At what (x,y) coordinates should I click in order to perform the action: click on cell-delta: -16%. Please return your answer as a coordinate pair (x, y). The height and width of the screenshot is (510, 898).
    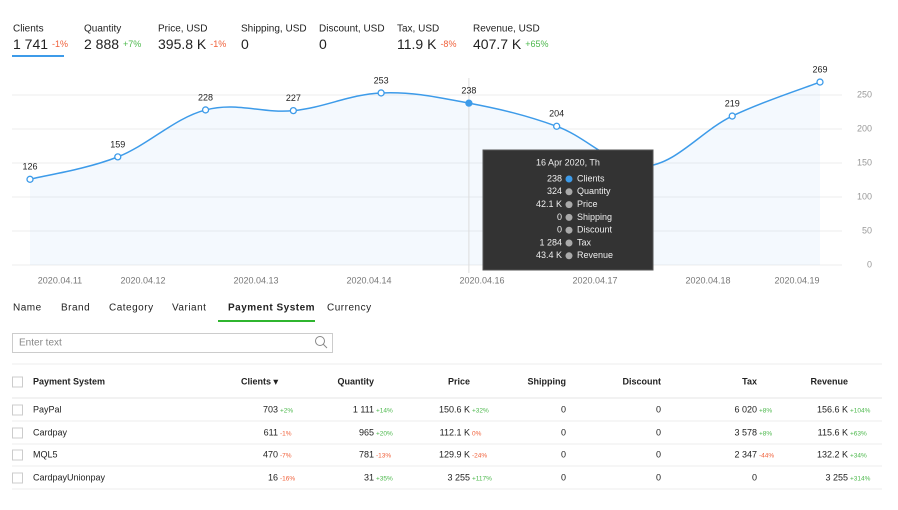
    Looking at the image, I should click on (287, 479).